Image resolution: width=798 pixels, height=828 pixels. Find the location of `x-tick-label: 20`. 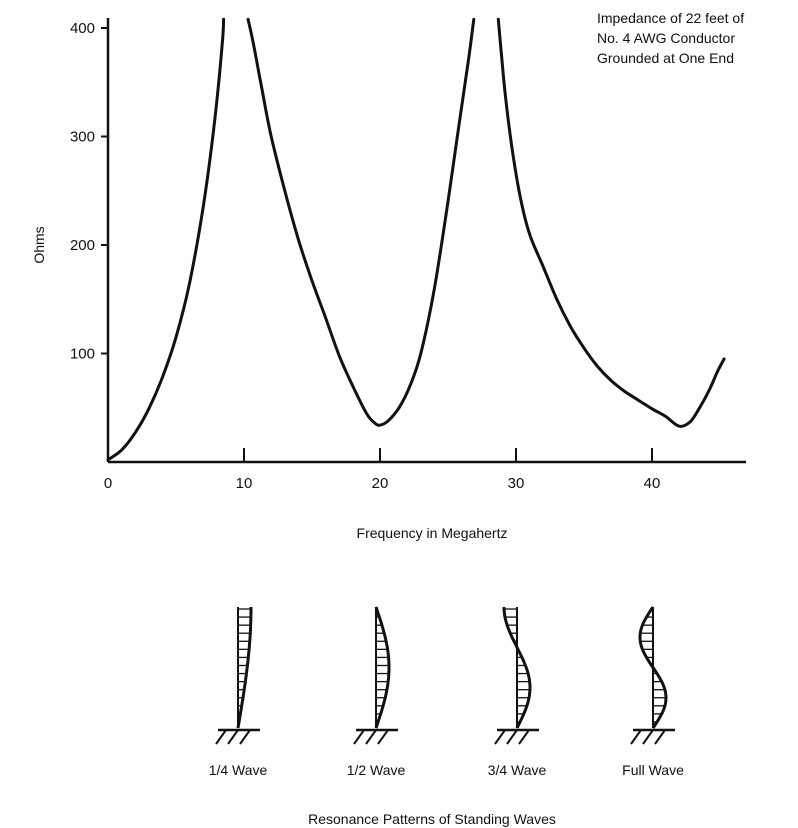

x-tick-label: 20 is located at coordinates (380, 483).